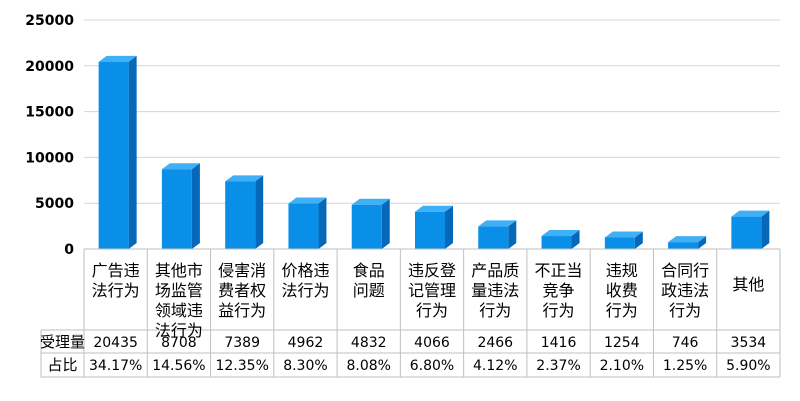  What do you see at coordinates (69, 250) in the screenshot?
I see `y-tick-label: 0` at bounding box center [69, 250].